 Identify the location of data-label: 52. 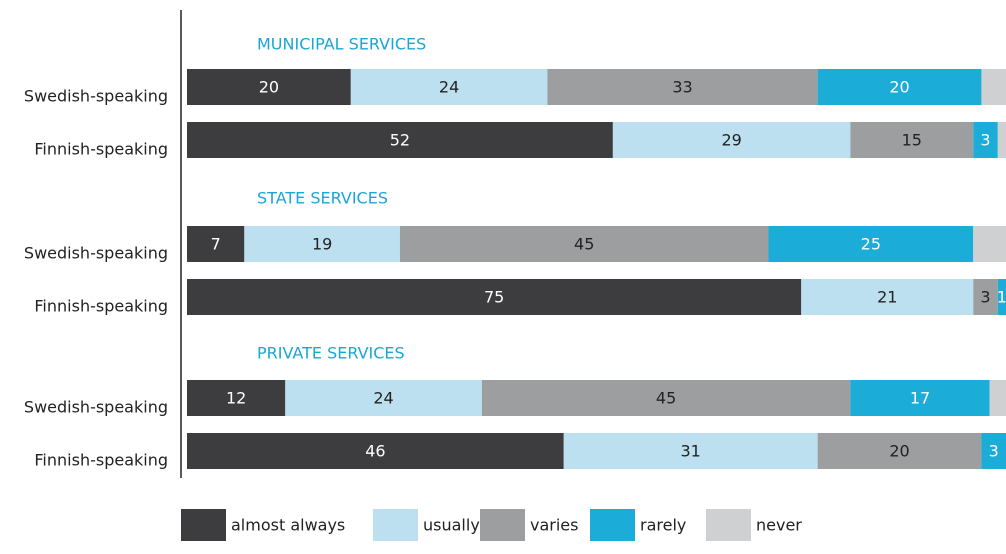
(400, 140).